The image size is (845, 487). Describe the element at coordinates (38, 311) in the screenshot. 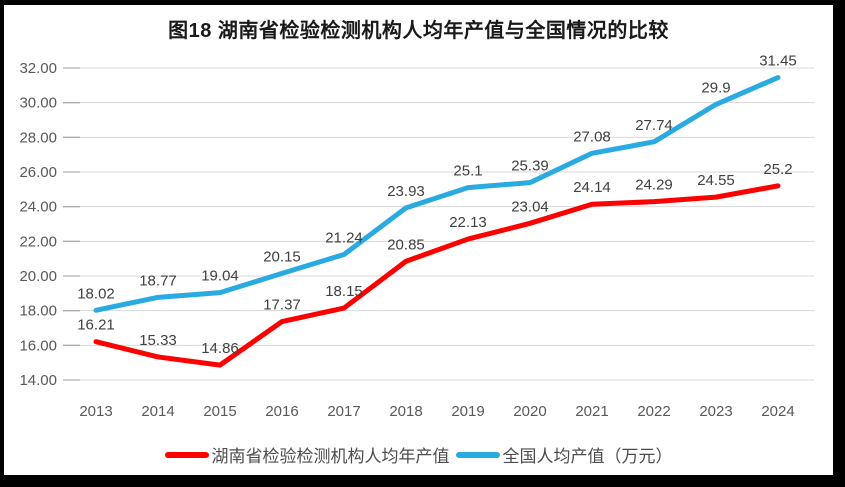

I see `y-axis-label: 18.00` at that location.